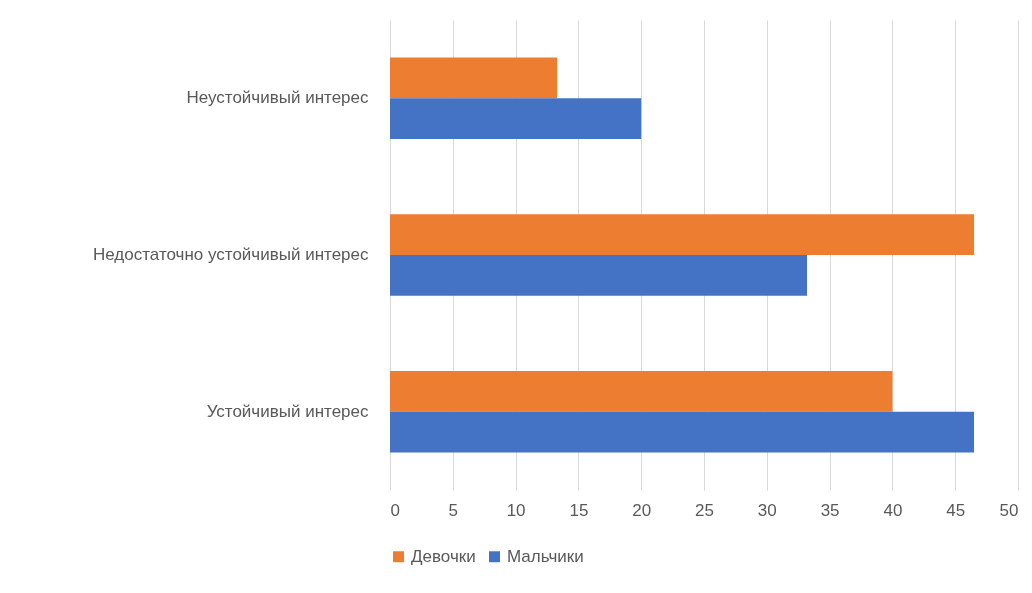  I want to click on x-tick-label: 35, so click(830, 510).